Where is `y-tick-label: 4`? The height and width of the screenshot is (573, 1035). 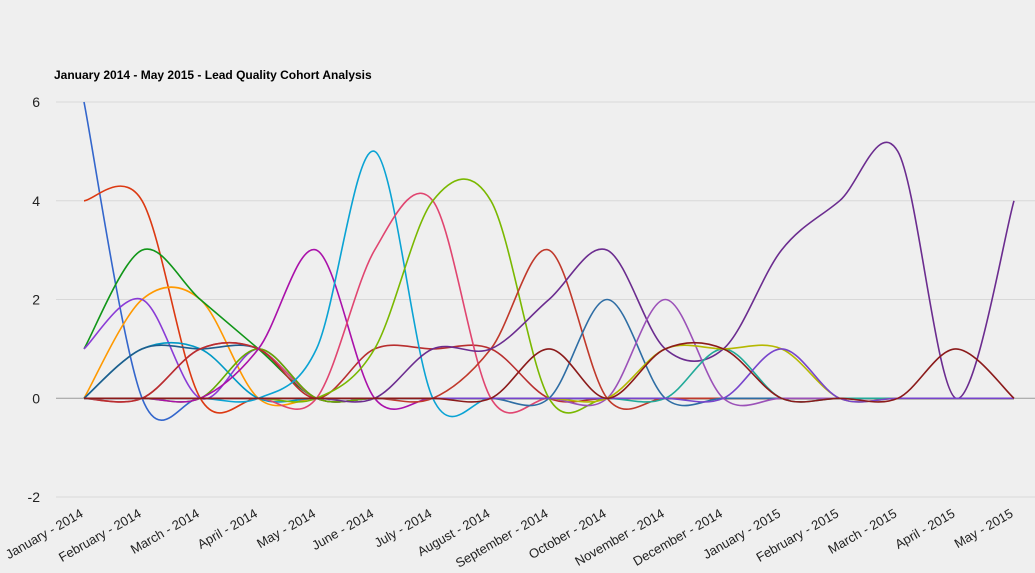 y-tick-label: 4 is located at coordinates (36, 201).